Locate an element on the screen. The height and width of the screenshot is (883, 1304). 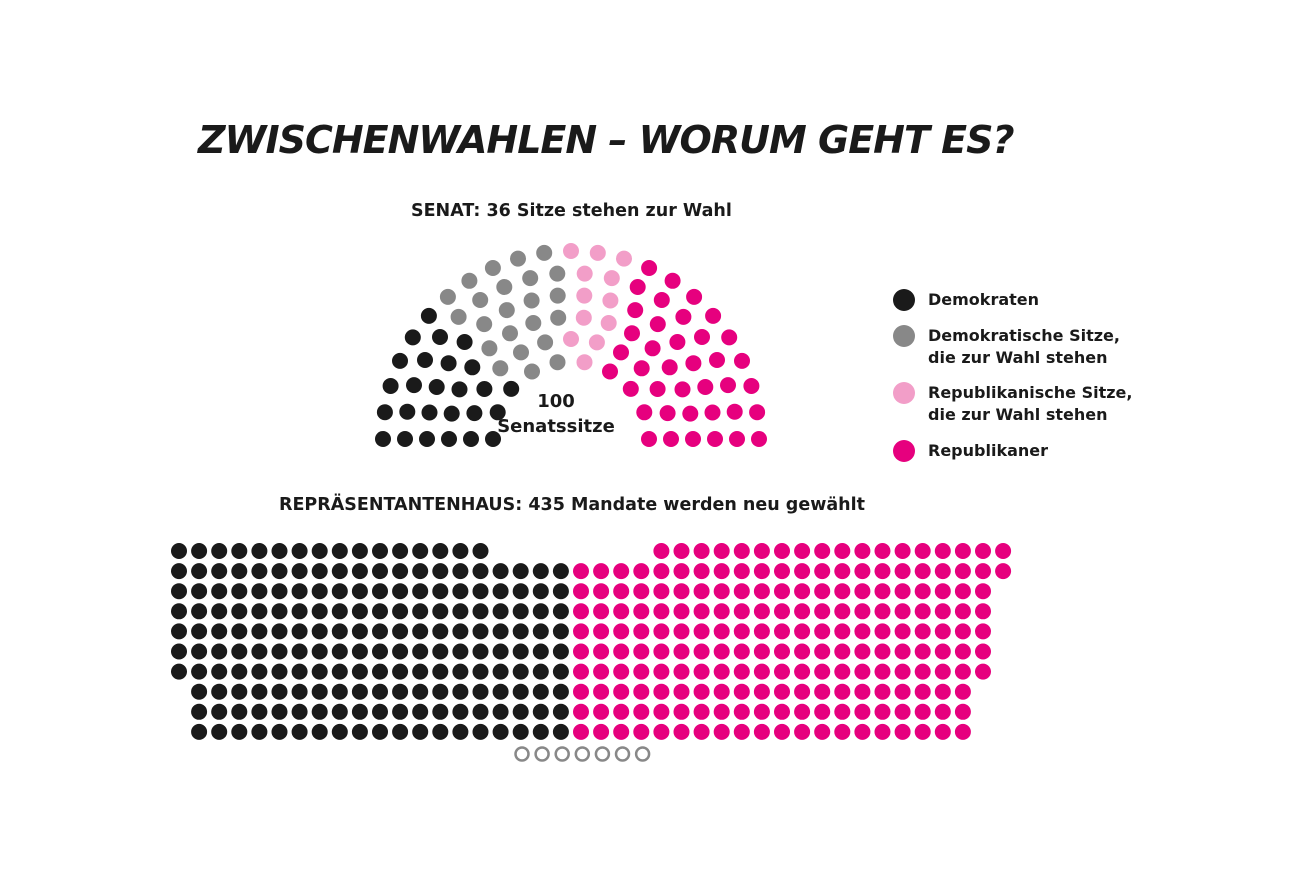
senate-center-label: 100 Senatssitze is located at coordinates (556, 414).